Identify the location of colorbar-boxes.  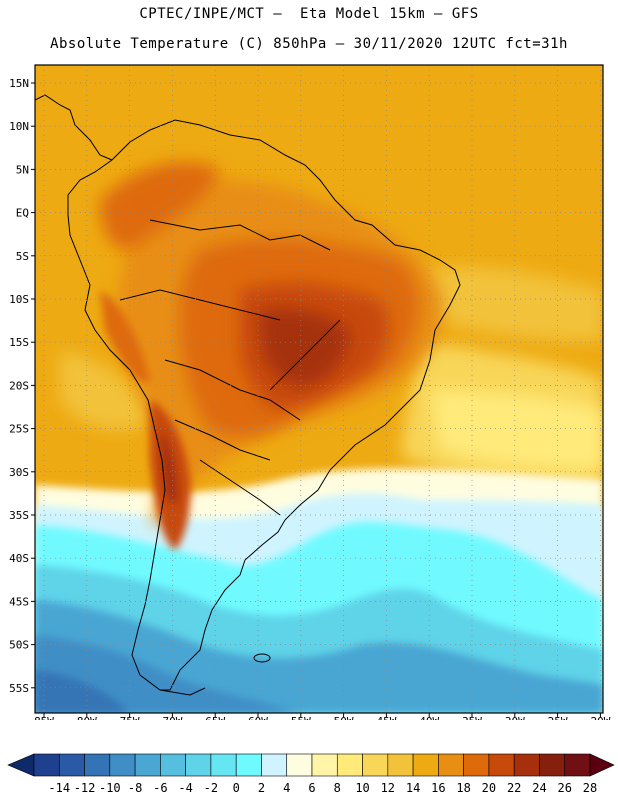
(311, 765).